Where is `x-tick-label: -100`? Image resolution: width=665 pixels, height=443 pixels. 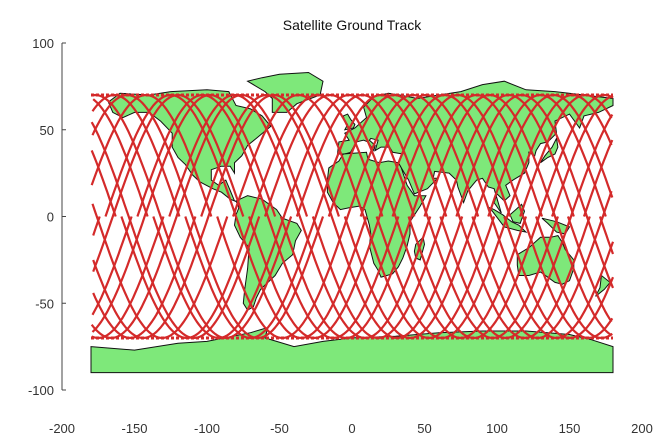 x-tick-label: -100 is located at coordinates (207, 428).